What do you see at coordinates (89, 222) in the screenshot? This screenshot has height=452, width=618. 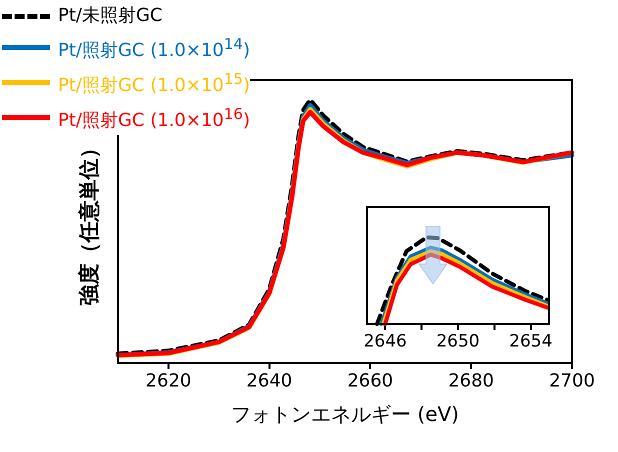 I see `y-axis-title: 強度（任意単位）` at bounding box center [89, 222].